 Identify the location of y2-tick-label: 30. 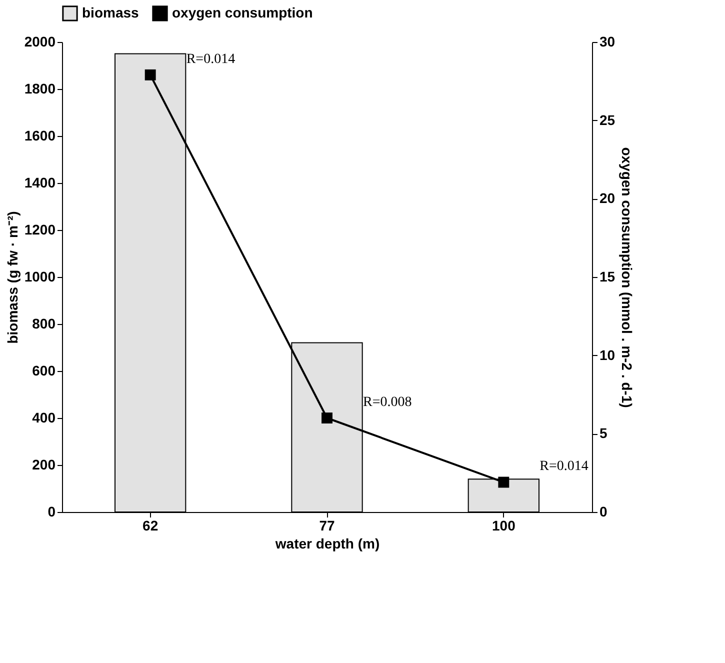
(608, 42).